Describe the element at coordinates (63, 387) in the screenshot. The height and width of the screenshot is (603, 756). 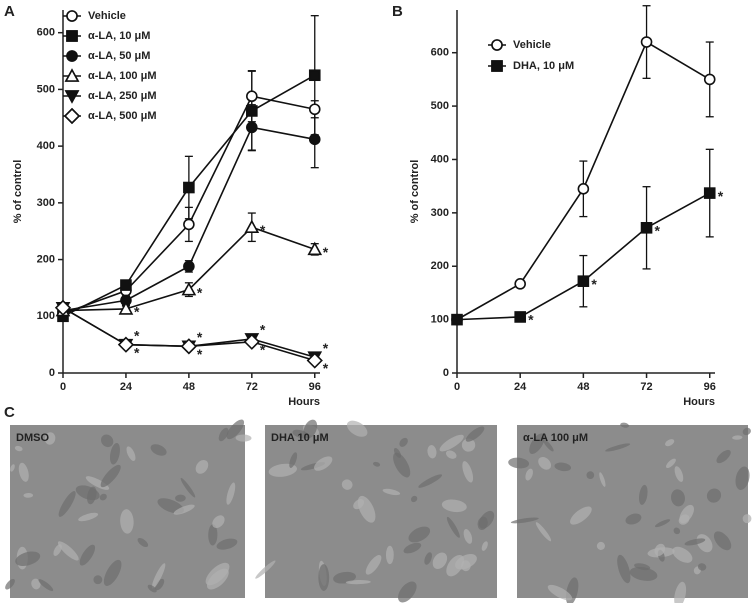
I see `x-tick-label: 0` at that location.